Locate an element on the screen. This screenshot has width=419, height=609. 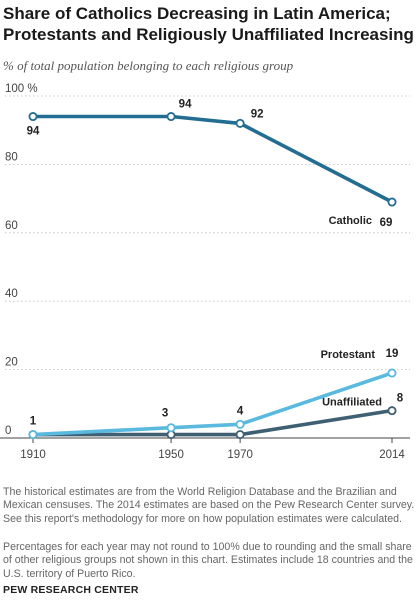
data-label: 1 is located at coordinates (33, 422).